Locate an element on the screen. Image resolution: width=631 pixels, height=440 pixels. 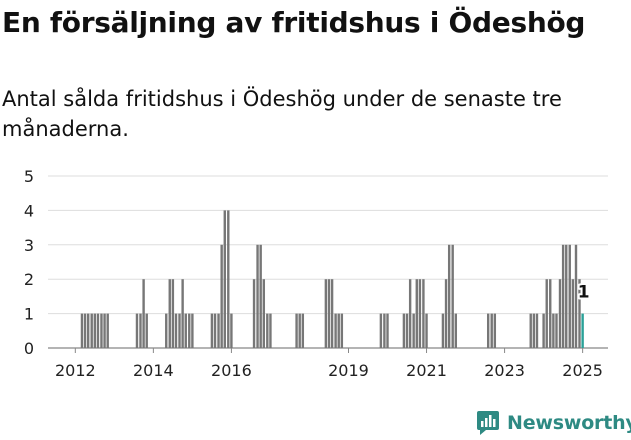
x-tick-label: 2023 is located at coordinates (504, 370).